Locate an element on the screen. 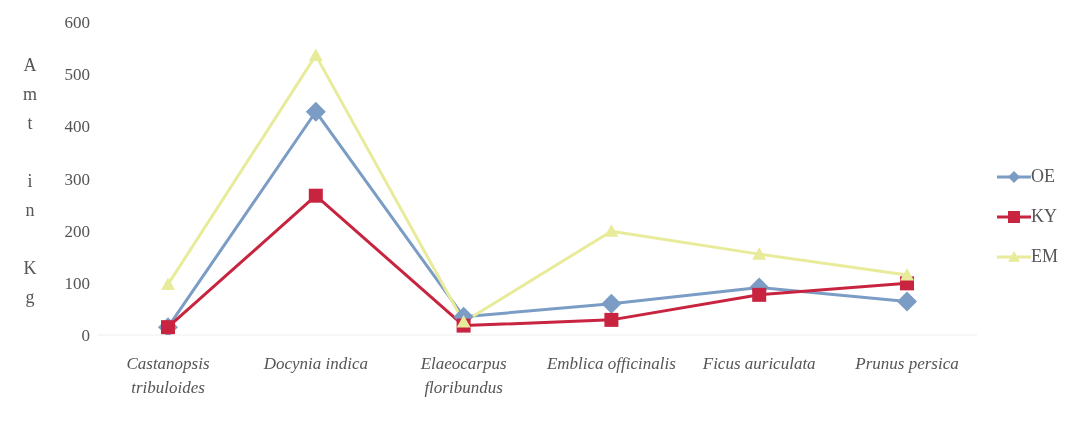 The height and width of the screenshot is (425, 1078). legend-label: EM is located at coordinates (1044, 256).